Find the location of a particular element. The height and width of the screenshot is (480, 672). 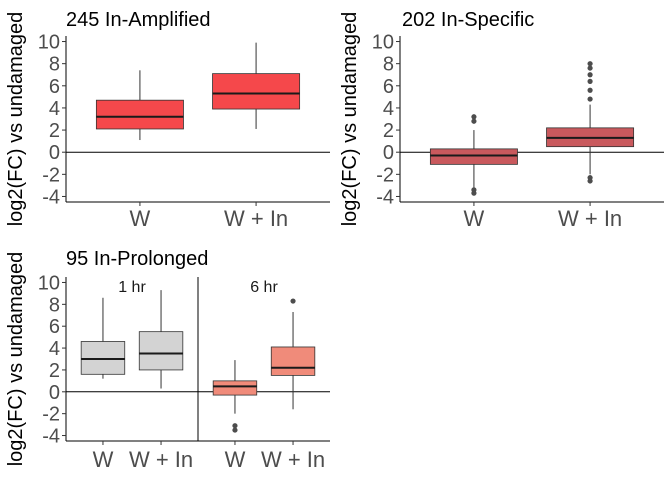

chart-title: 245 In-Amplified is located at coordinates (138, 20).